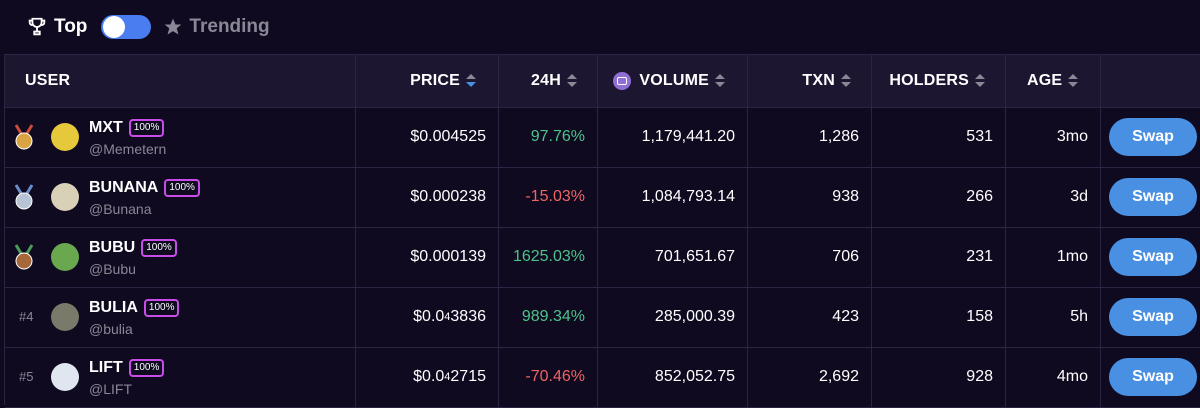 Image resolution: width=1200 pixels, height=408 pixels. I want to click on col-user: USER, so click(125, 81).